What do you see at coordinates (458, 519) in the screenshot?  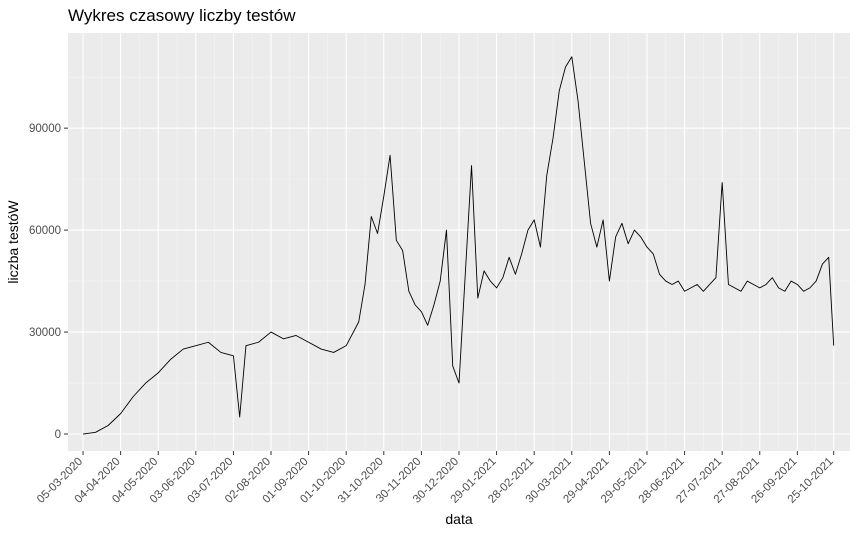 I see `x-axis-title: data` at bounding box center [458, 519].